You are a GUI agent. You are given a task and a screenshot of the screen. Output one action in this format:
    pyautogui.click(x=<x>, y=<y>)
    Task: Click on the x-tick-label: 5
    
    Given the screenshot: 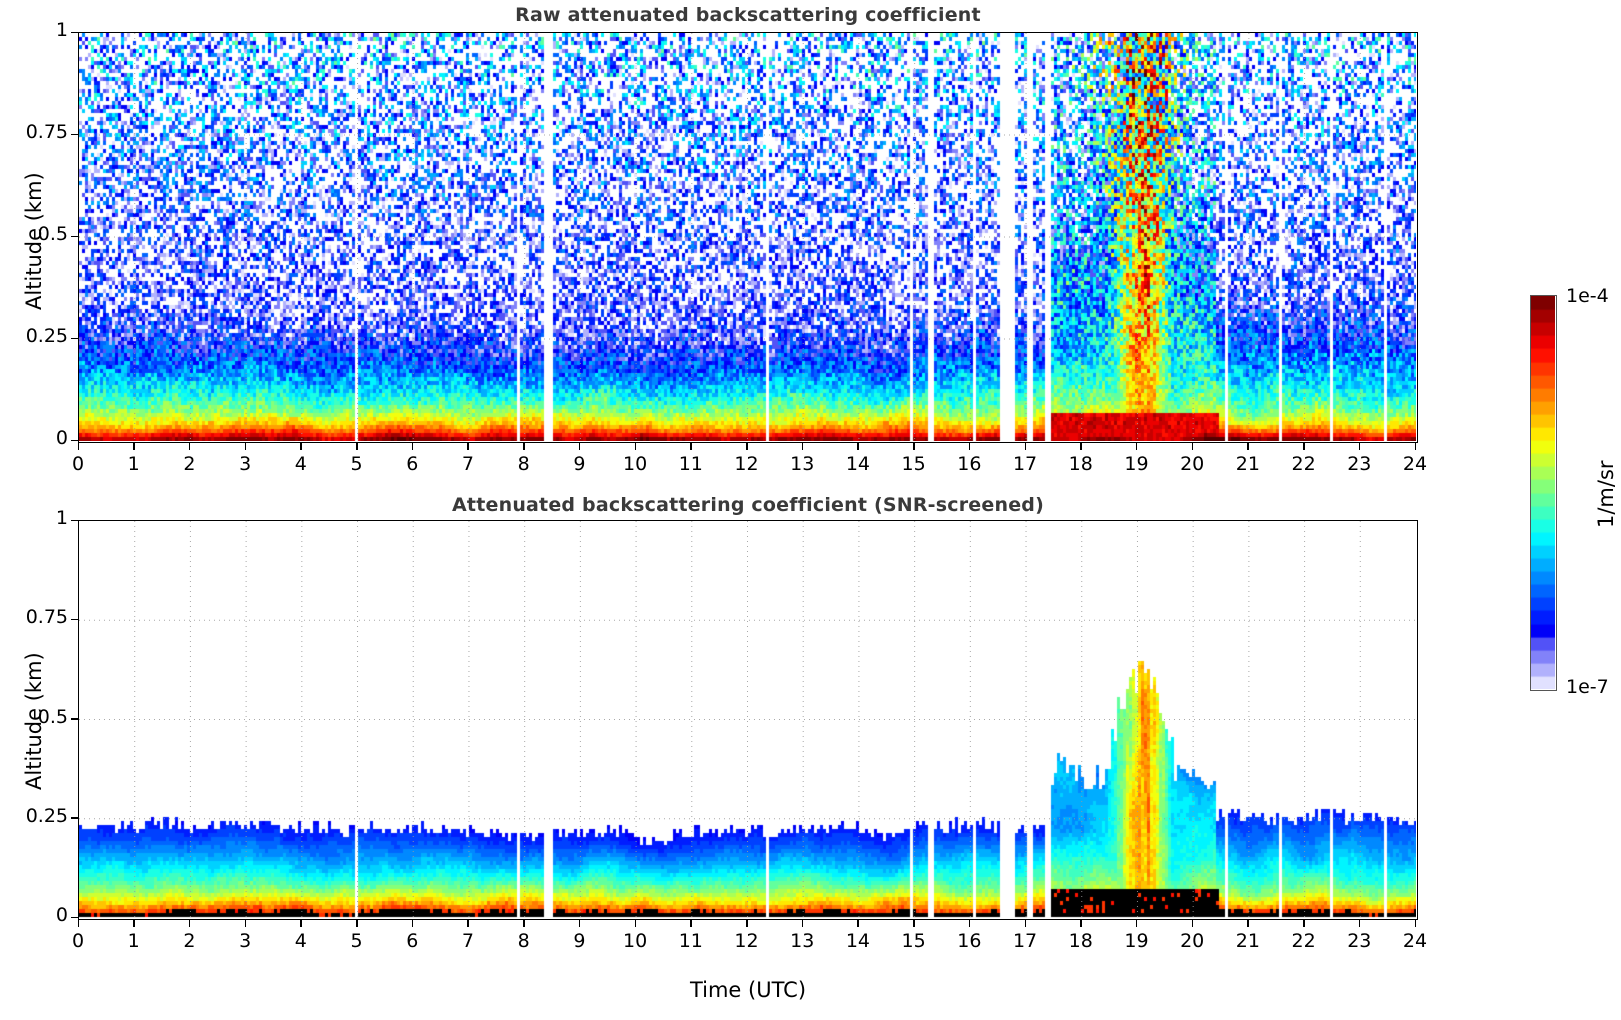 What is the action you would take?
    pyautogui.click(x=356, y=464)
    